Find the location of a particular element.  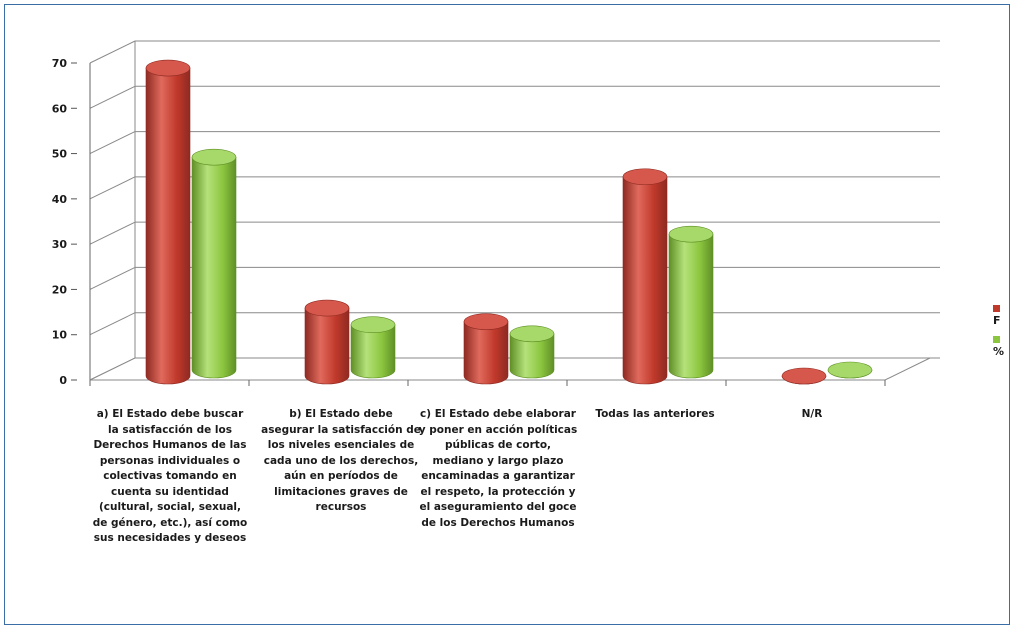

legend-label-pct: % is located at coordinates (999, 351).